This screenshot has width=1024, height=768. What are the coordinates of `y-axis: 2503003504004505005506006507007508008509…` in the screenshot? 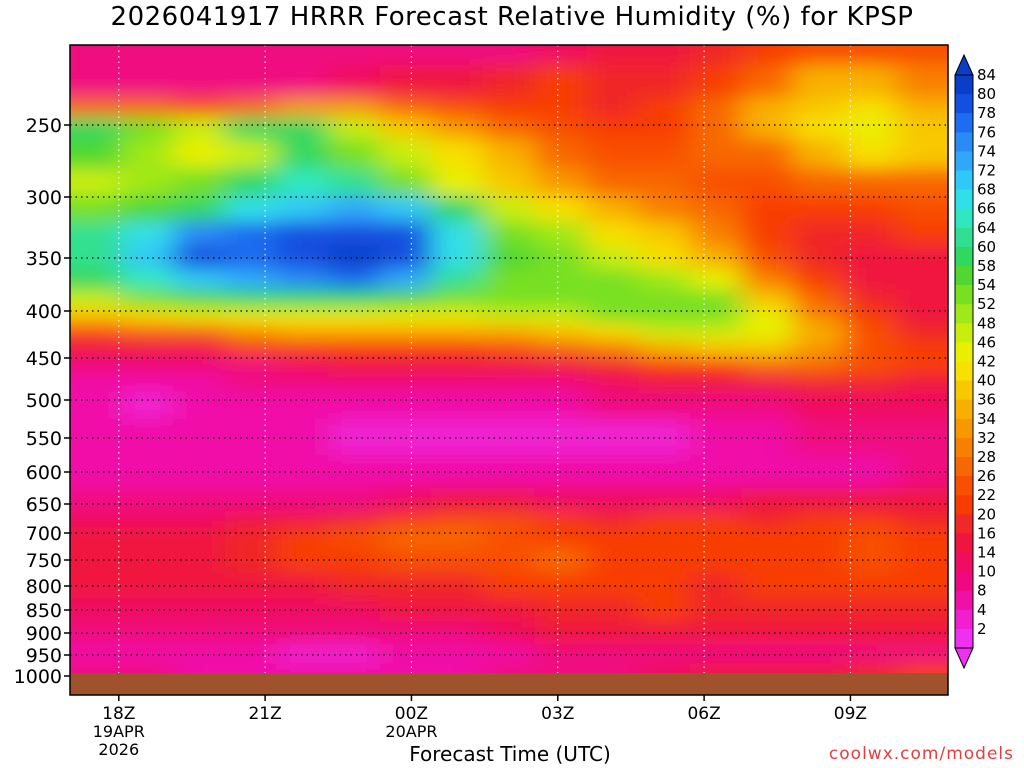 It's located at (42, 401).